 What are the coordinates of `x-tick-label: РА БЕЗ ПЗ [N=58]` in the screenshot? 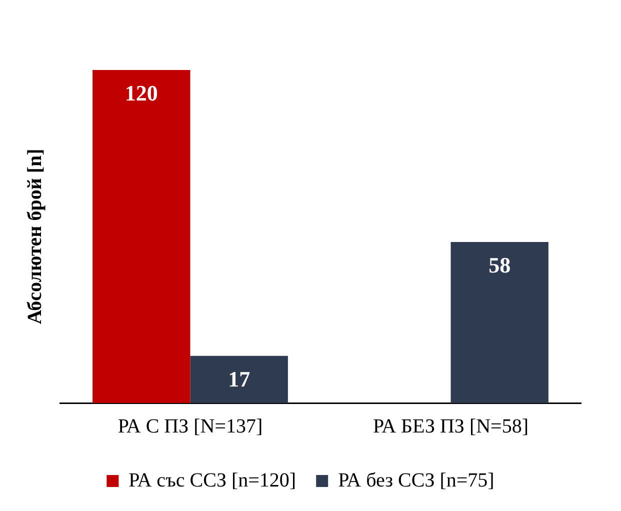 It's located at (450, 426).